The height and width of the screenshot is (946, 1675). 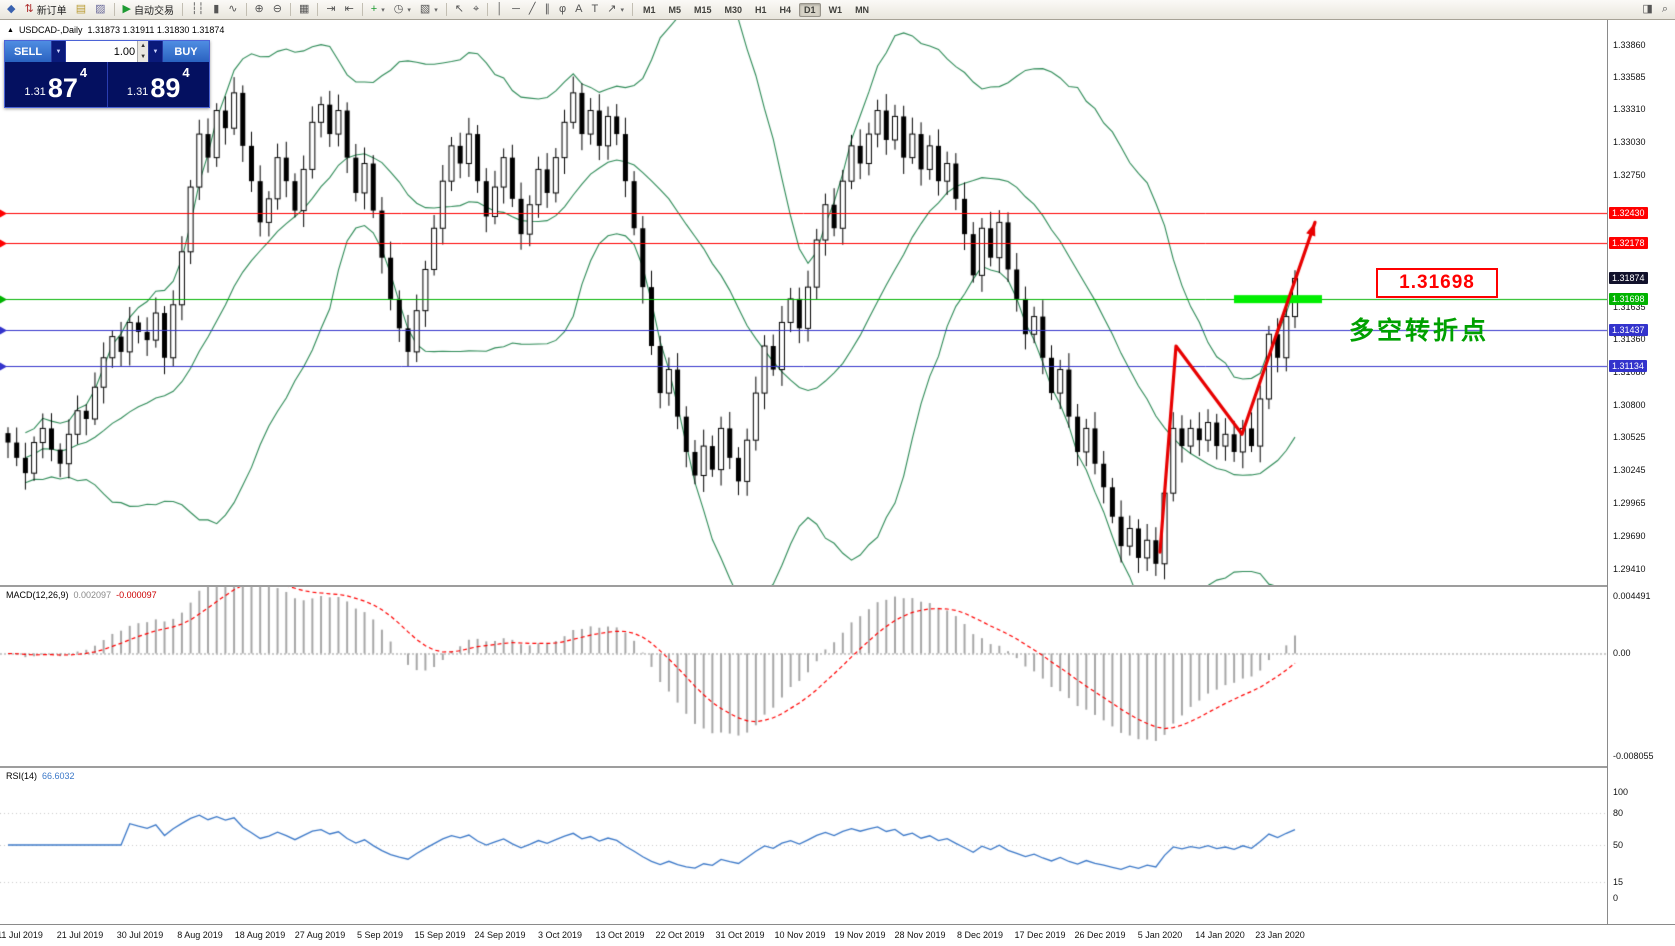 I want to click on timeframe-h1: H1, so click(x=761, y=9).